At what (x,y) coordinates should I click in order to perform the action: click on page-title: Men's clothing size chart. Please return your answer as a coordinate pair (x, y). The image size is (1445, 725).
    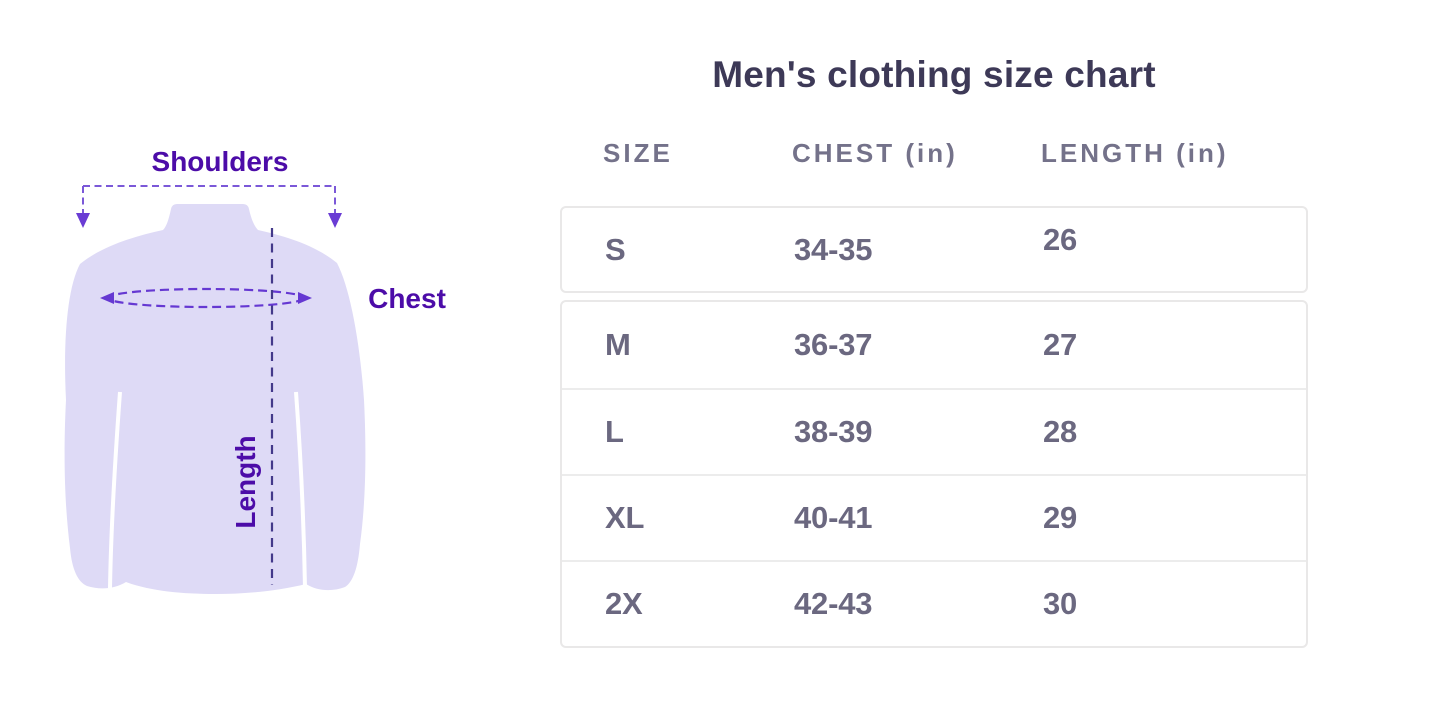
    Looking at the image, I should click on (934, 74).